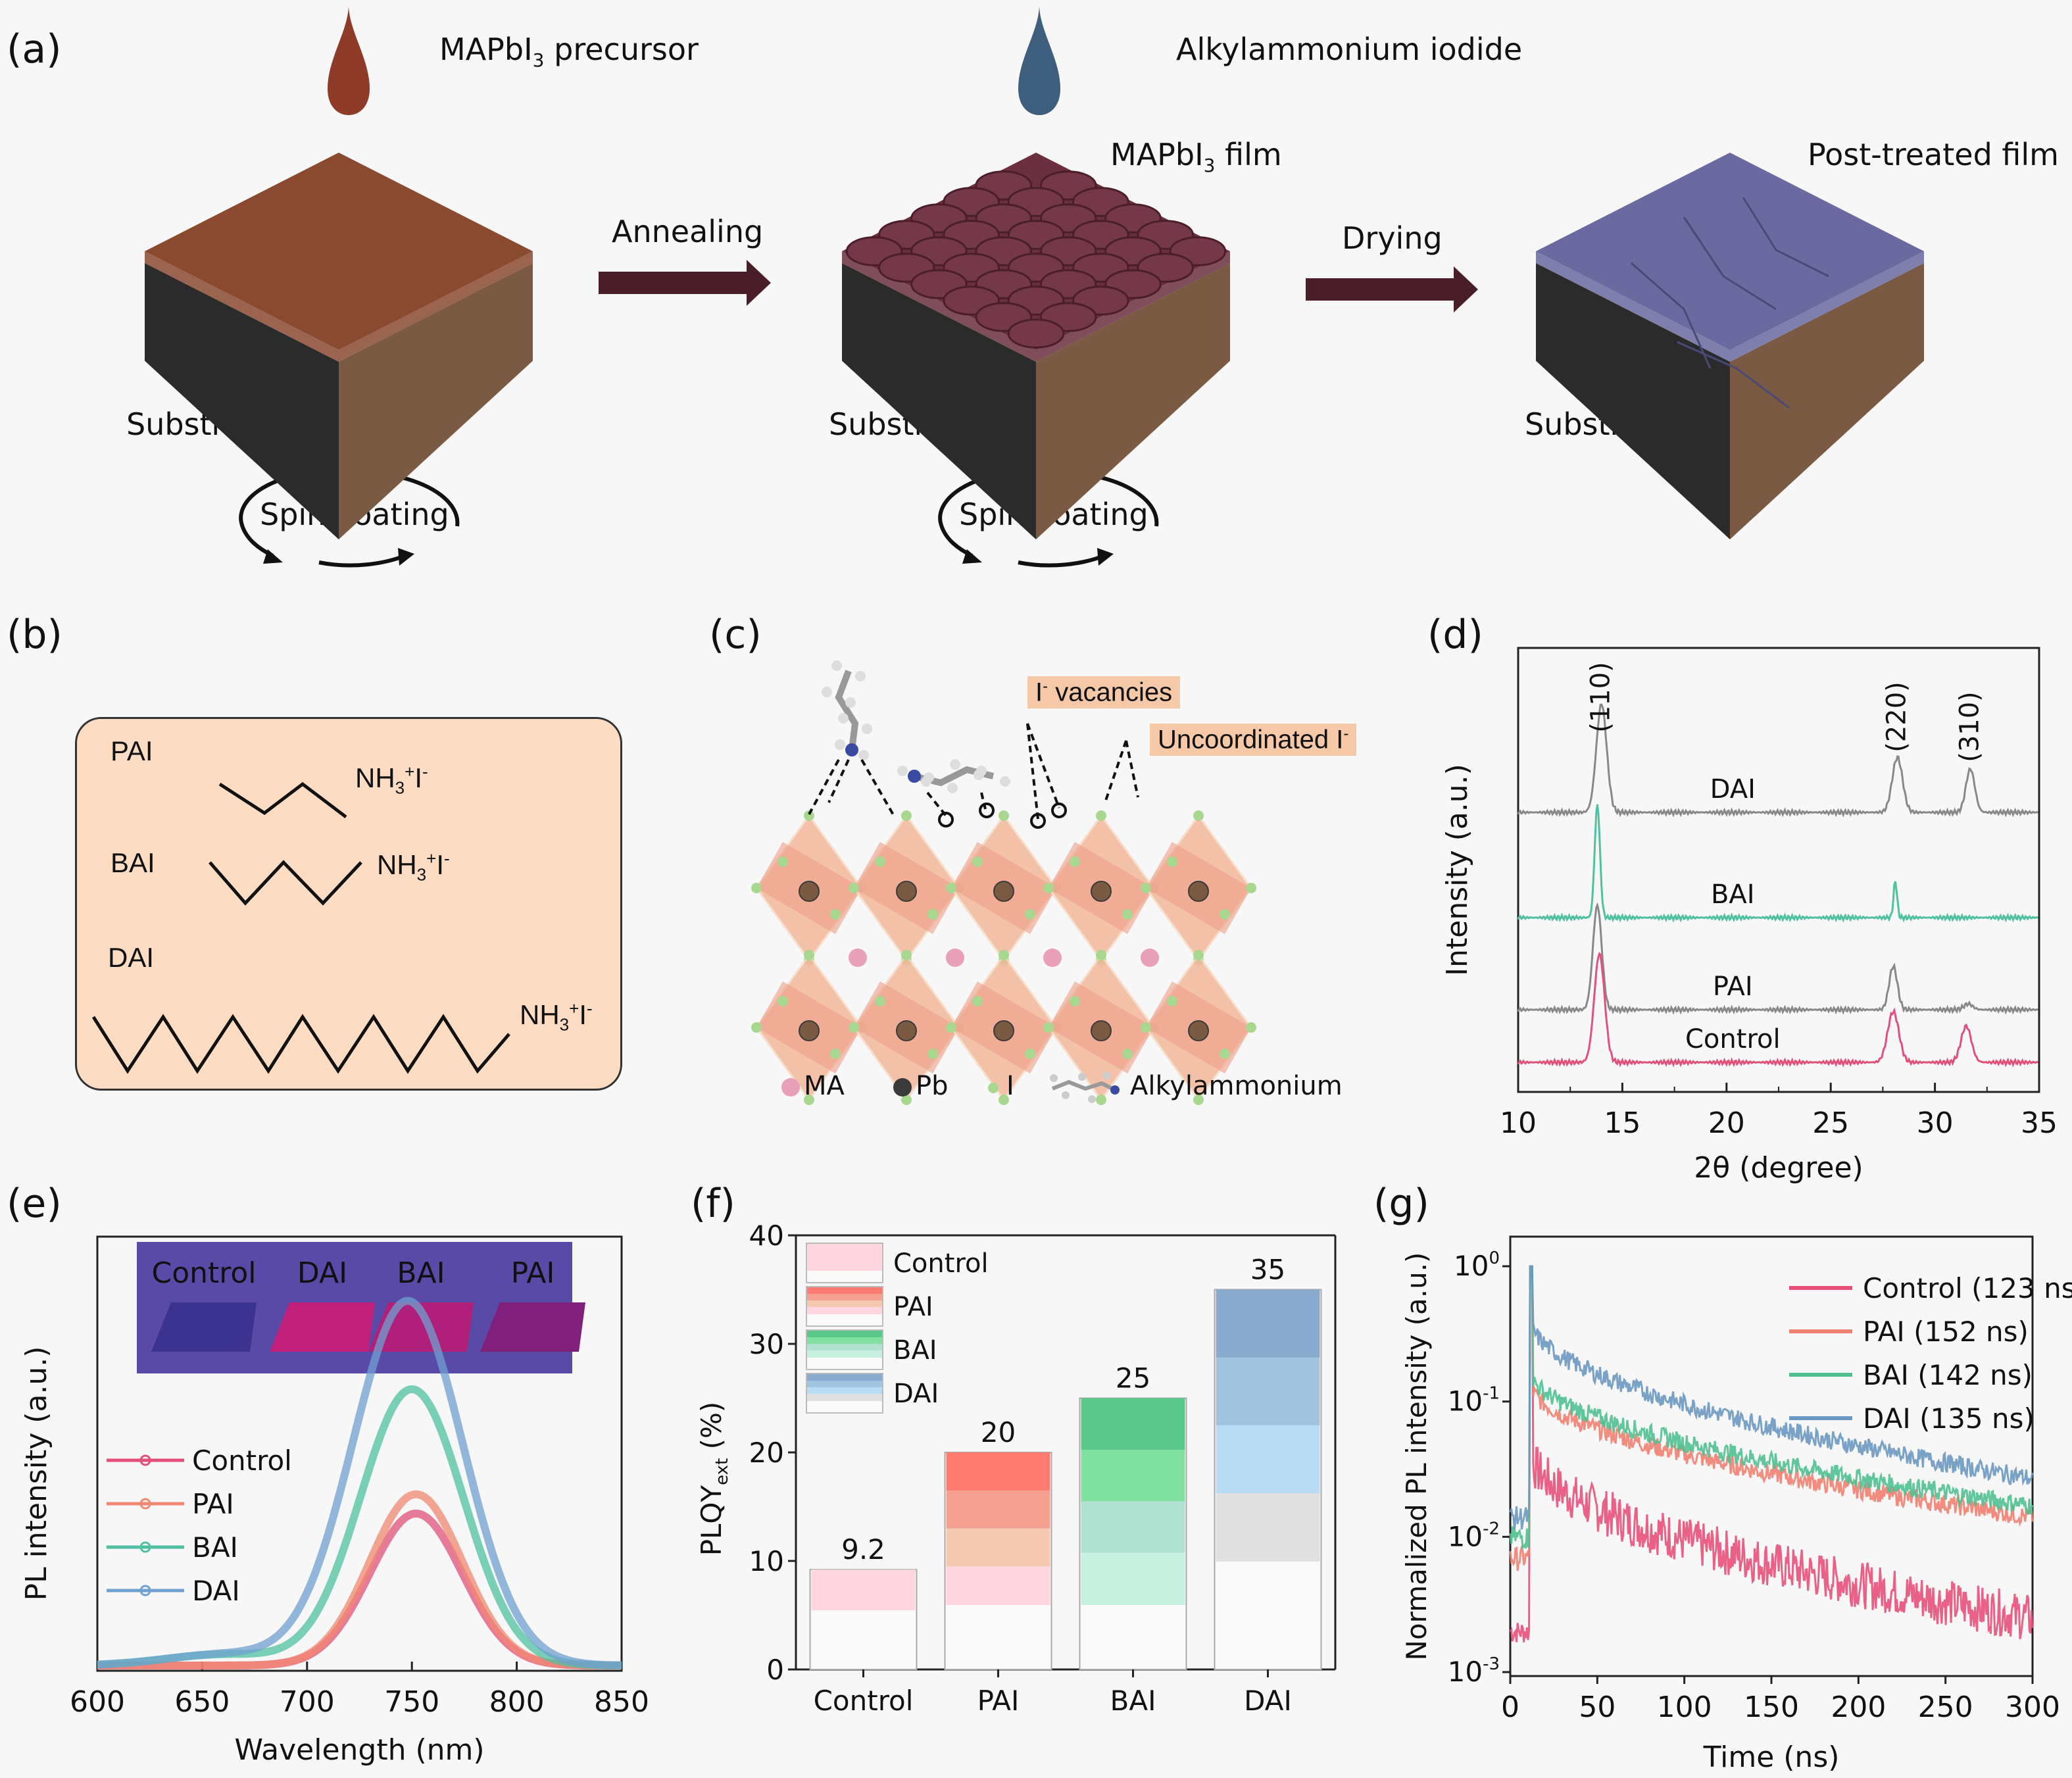 Image resolution: width=2072 pixels, height=1778 pixels. What do you see at coordinates (1196, 157) in the screenshot?
I see `mapbi3-film-label: MAPbI3 film` at bounding box center [1196, 157].